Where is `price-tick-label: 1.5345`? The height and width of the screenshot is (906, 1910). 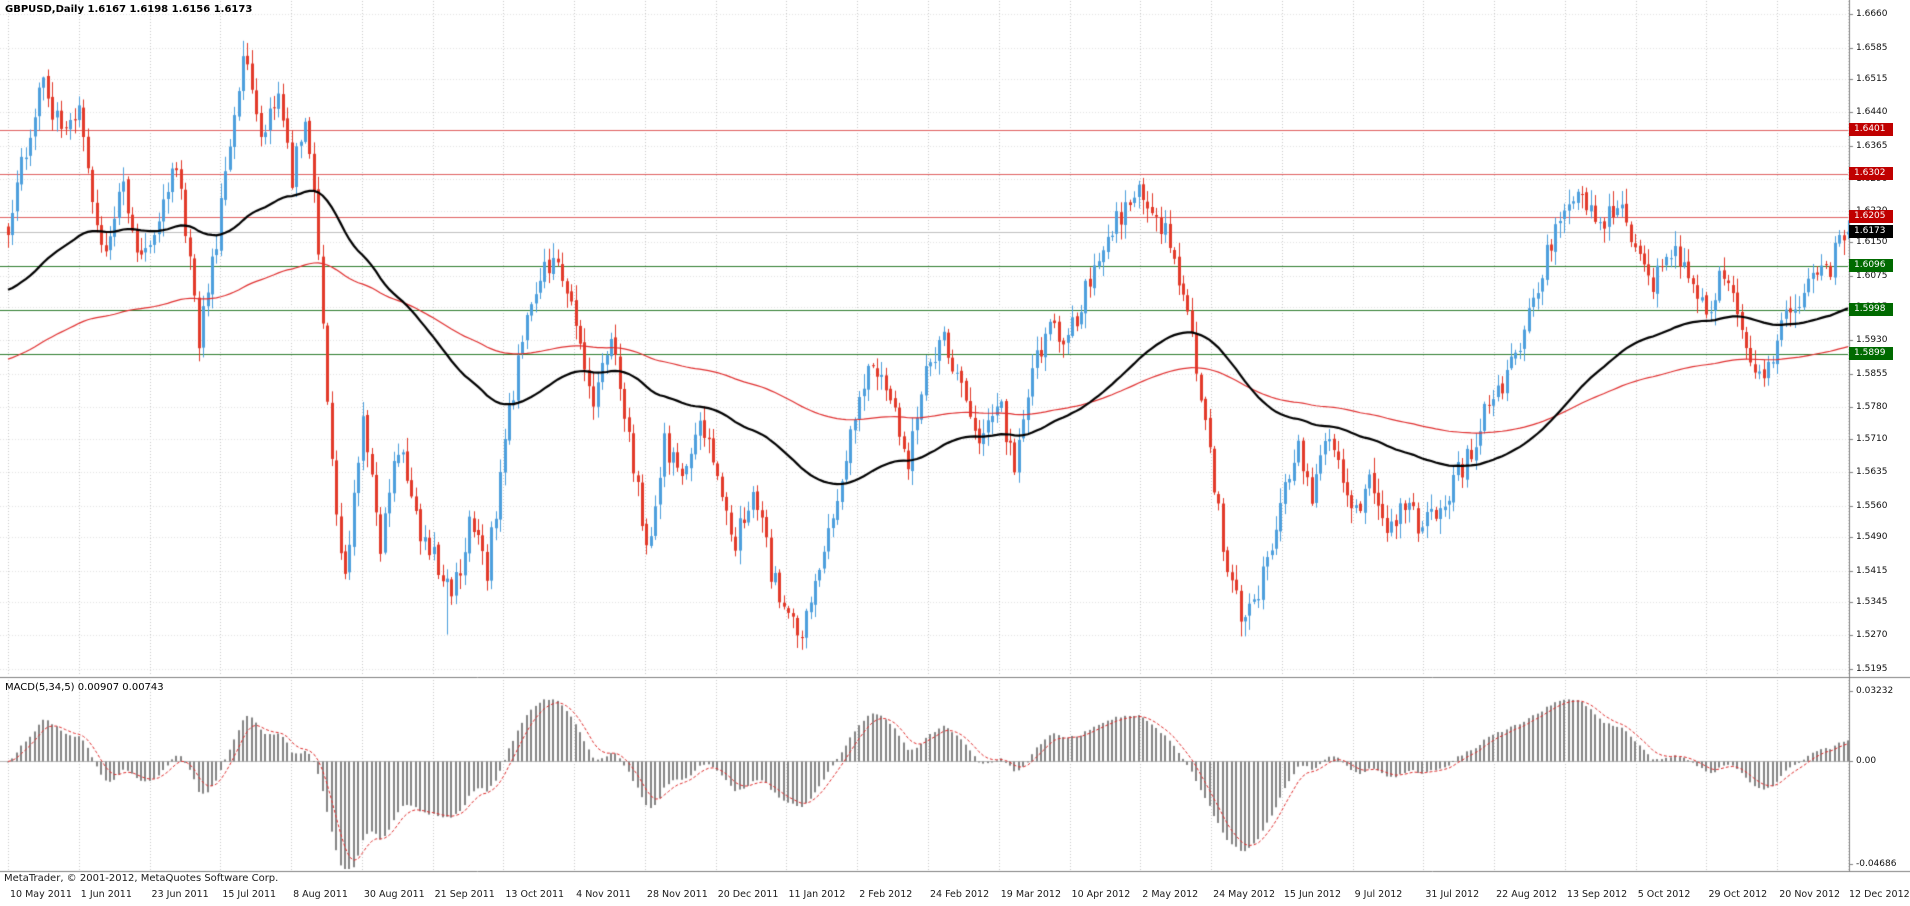 price-tick-label: 1.5345 is located at coordinates (1872, 601).